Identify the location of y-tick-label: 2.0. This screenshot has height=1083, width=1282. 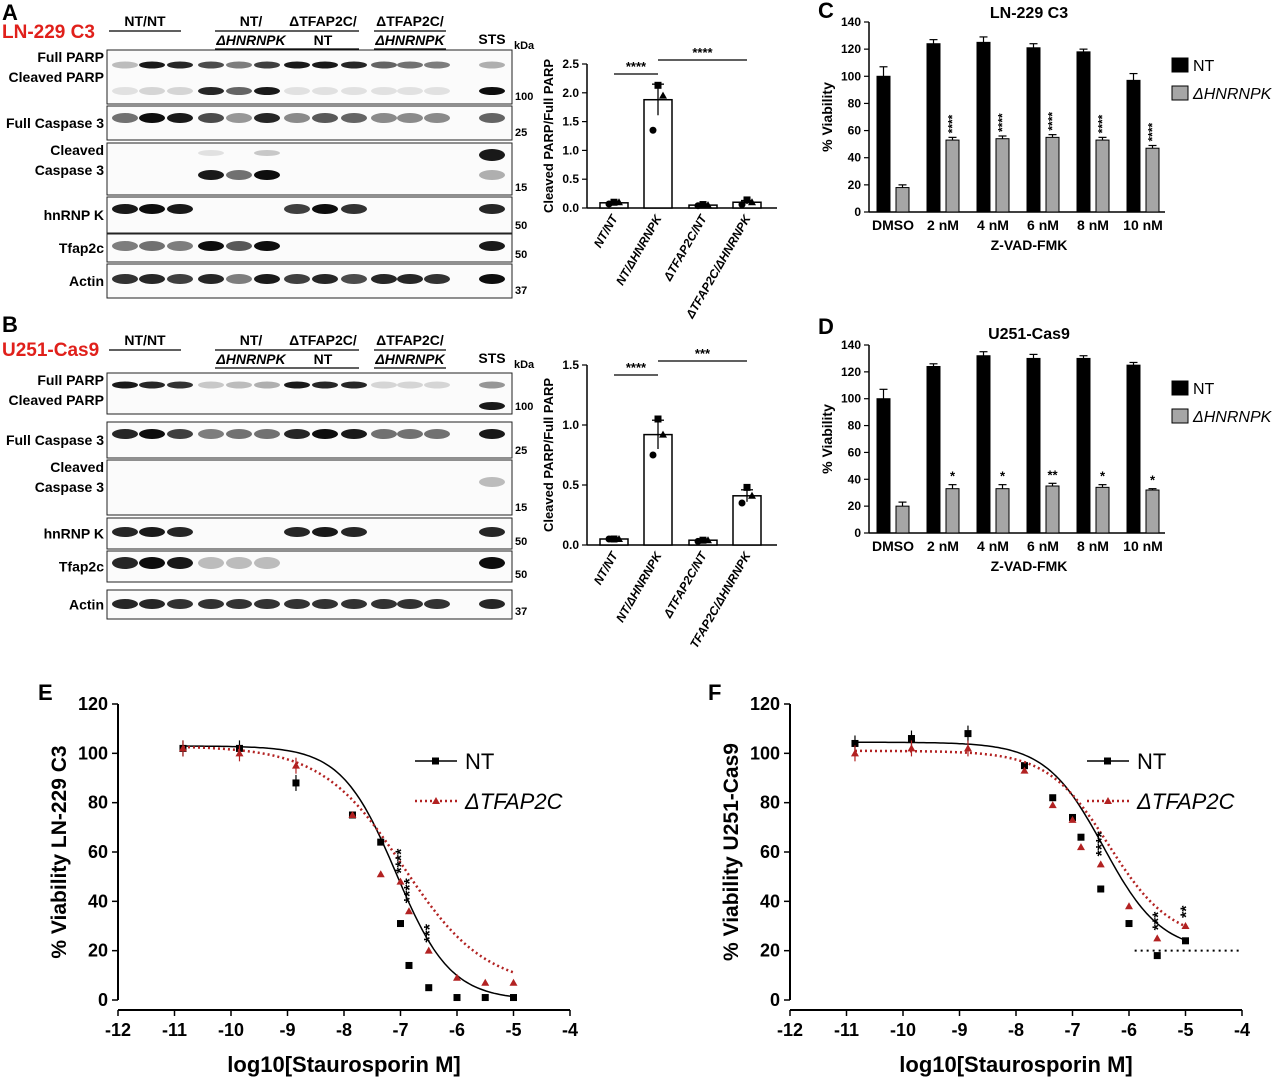
(570, 93).